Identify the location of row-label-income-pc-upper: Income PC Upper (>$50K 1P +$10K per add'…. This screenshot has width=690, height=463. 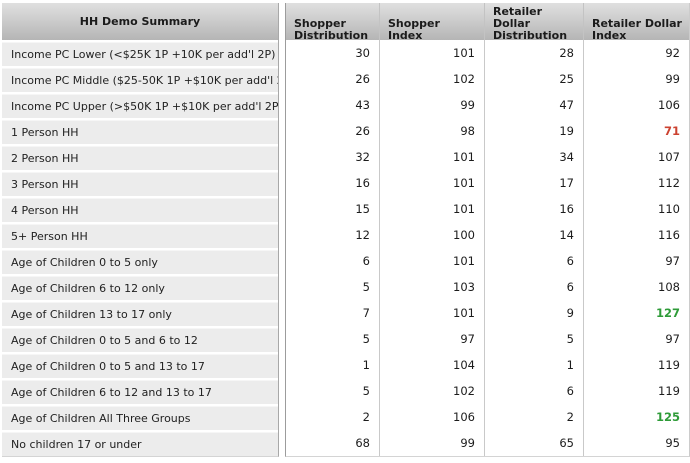
(140, 106).